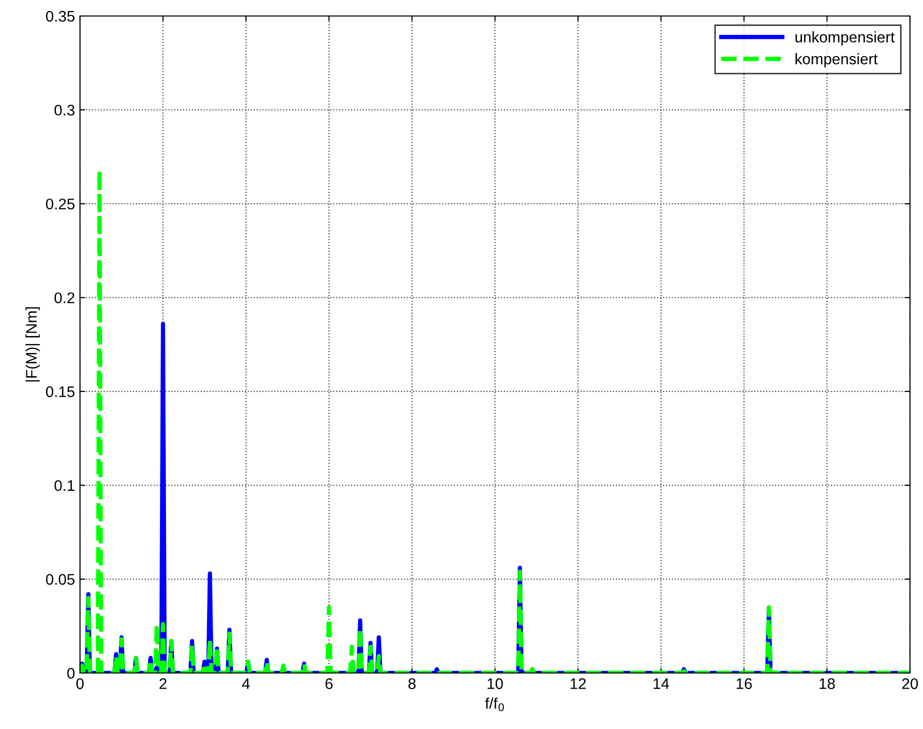 This screenshot has width=923, height=729. Describe the element at coordinates (495, 684) in the screenshot. I see `x-tick-label: 10` at that location.